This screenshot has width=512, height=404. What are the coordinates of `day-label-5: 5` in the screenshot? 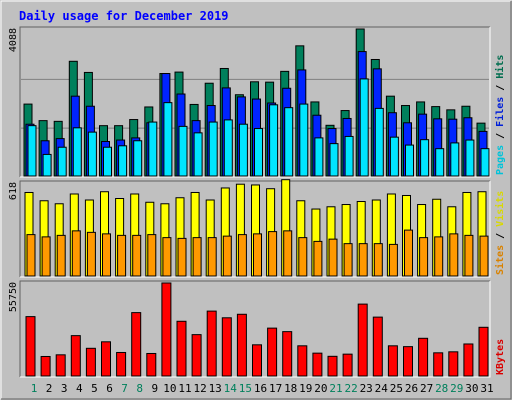 It's located at (94, 388).